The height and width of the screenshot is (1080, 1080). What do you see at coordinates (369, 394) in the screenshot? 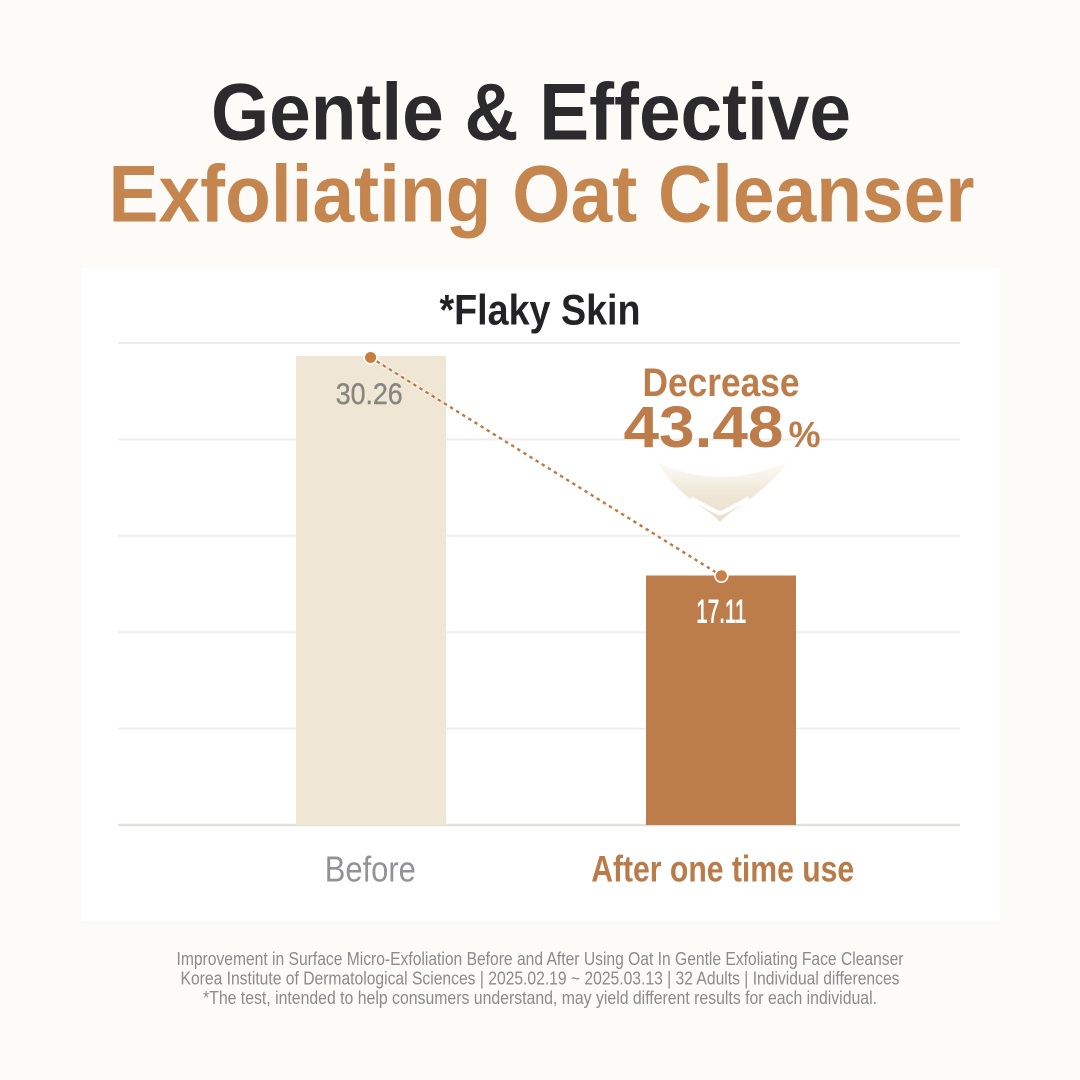
I see `svg-text: 30.26` at bounding box center [369, 394].